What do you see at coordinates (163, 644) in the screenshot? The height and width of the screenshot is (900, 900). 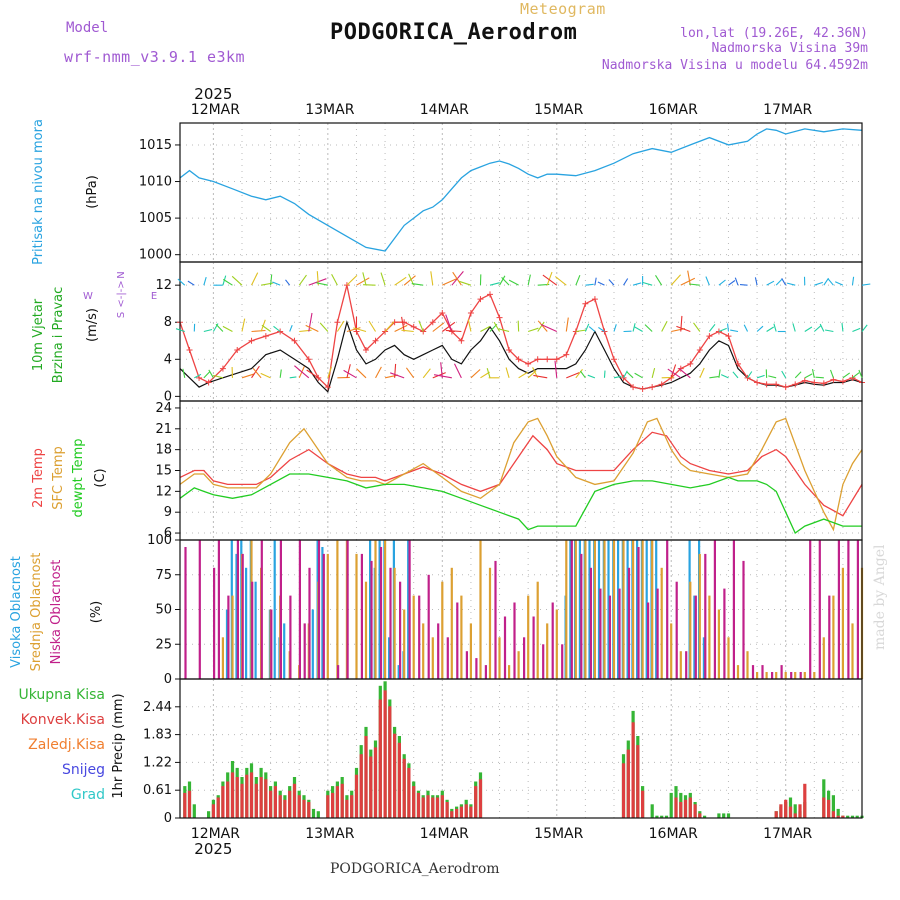 I see `clouds-ytick-label: 25` at bounding box center [163, 644].